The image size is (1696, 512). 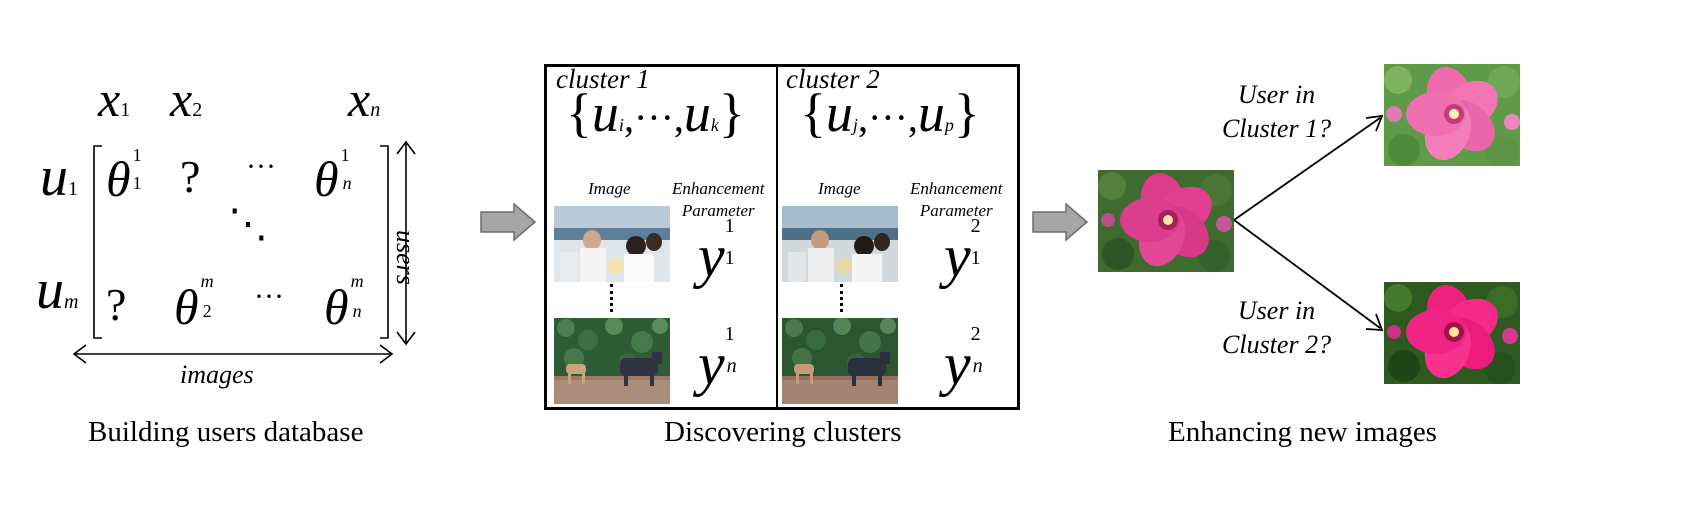 I want to click on clusters-divider, so click(x=777, y=237).